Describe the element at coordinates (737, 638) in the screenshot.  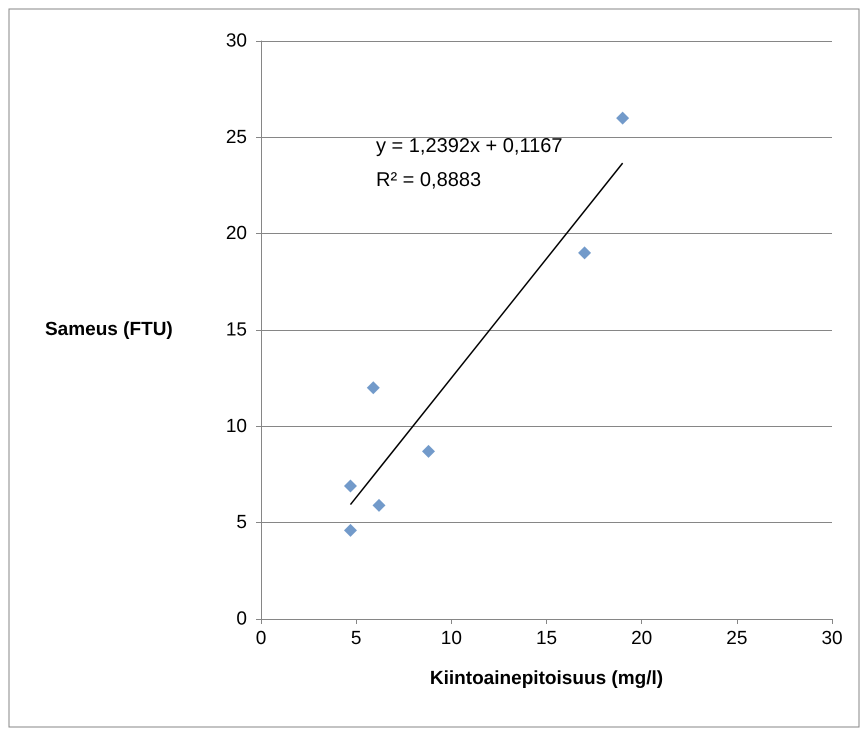
I see `x-tick-label: 25` at that location.